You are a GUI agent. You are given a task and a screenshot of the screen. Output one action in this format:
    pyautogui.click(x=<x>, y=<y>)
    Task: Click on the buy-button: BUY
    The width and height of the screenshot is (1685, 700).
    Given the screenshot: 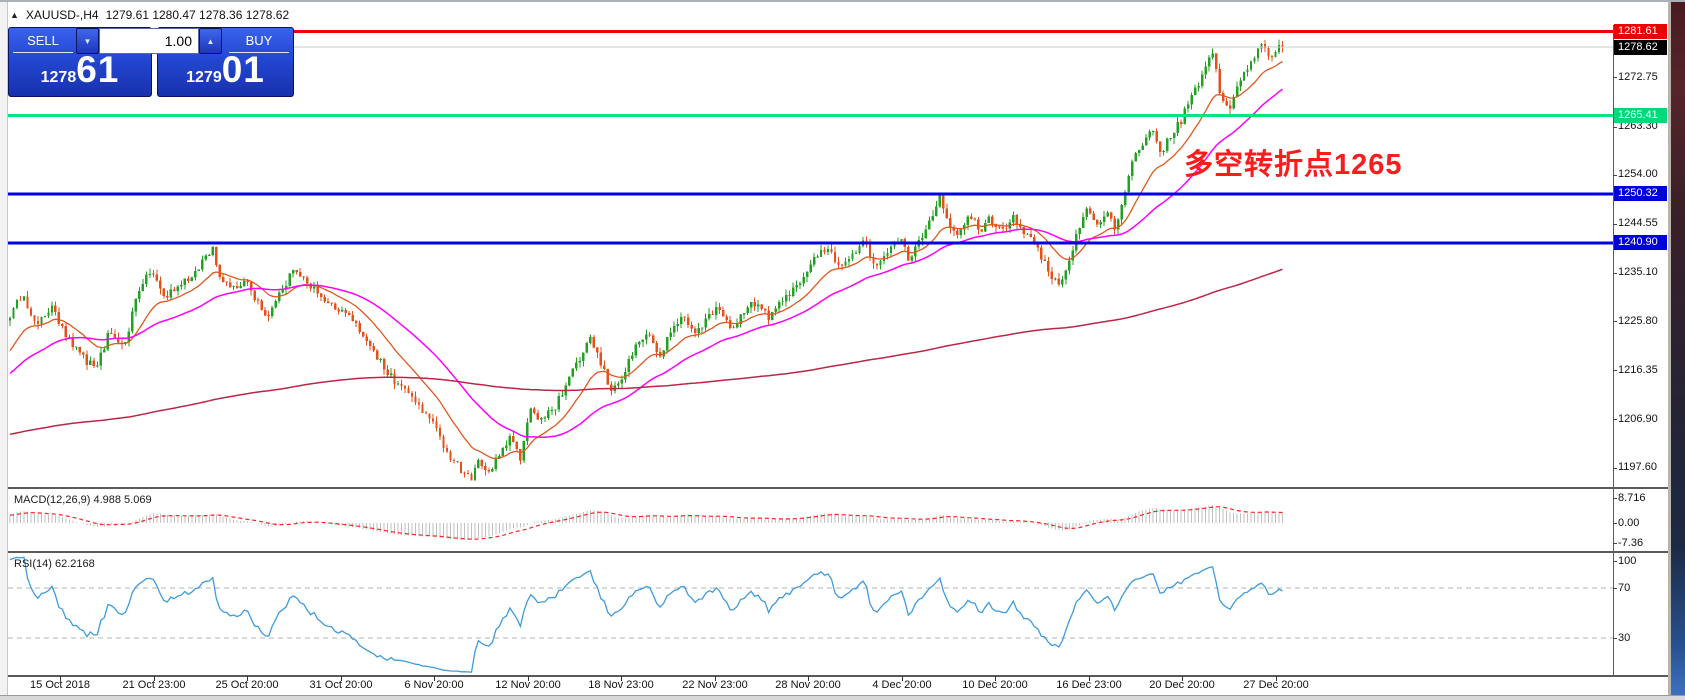 What is the action you would take?
    pyautogui.click(x=259, y=40)
    